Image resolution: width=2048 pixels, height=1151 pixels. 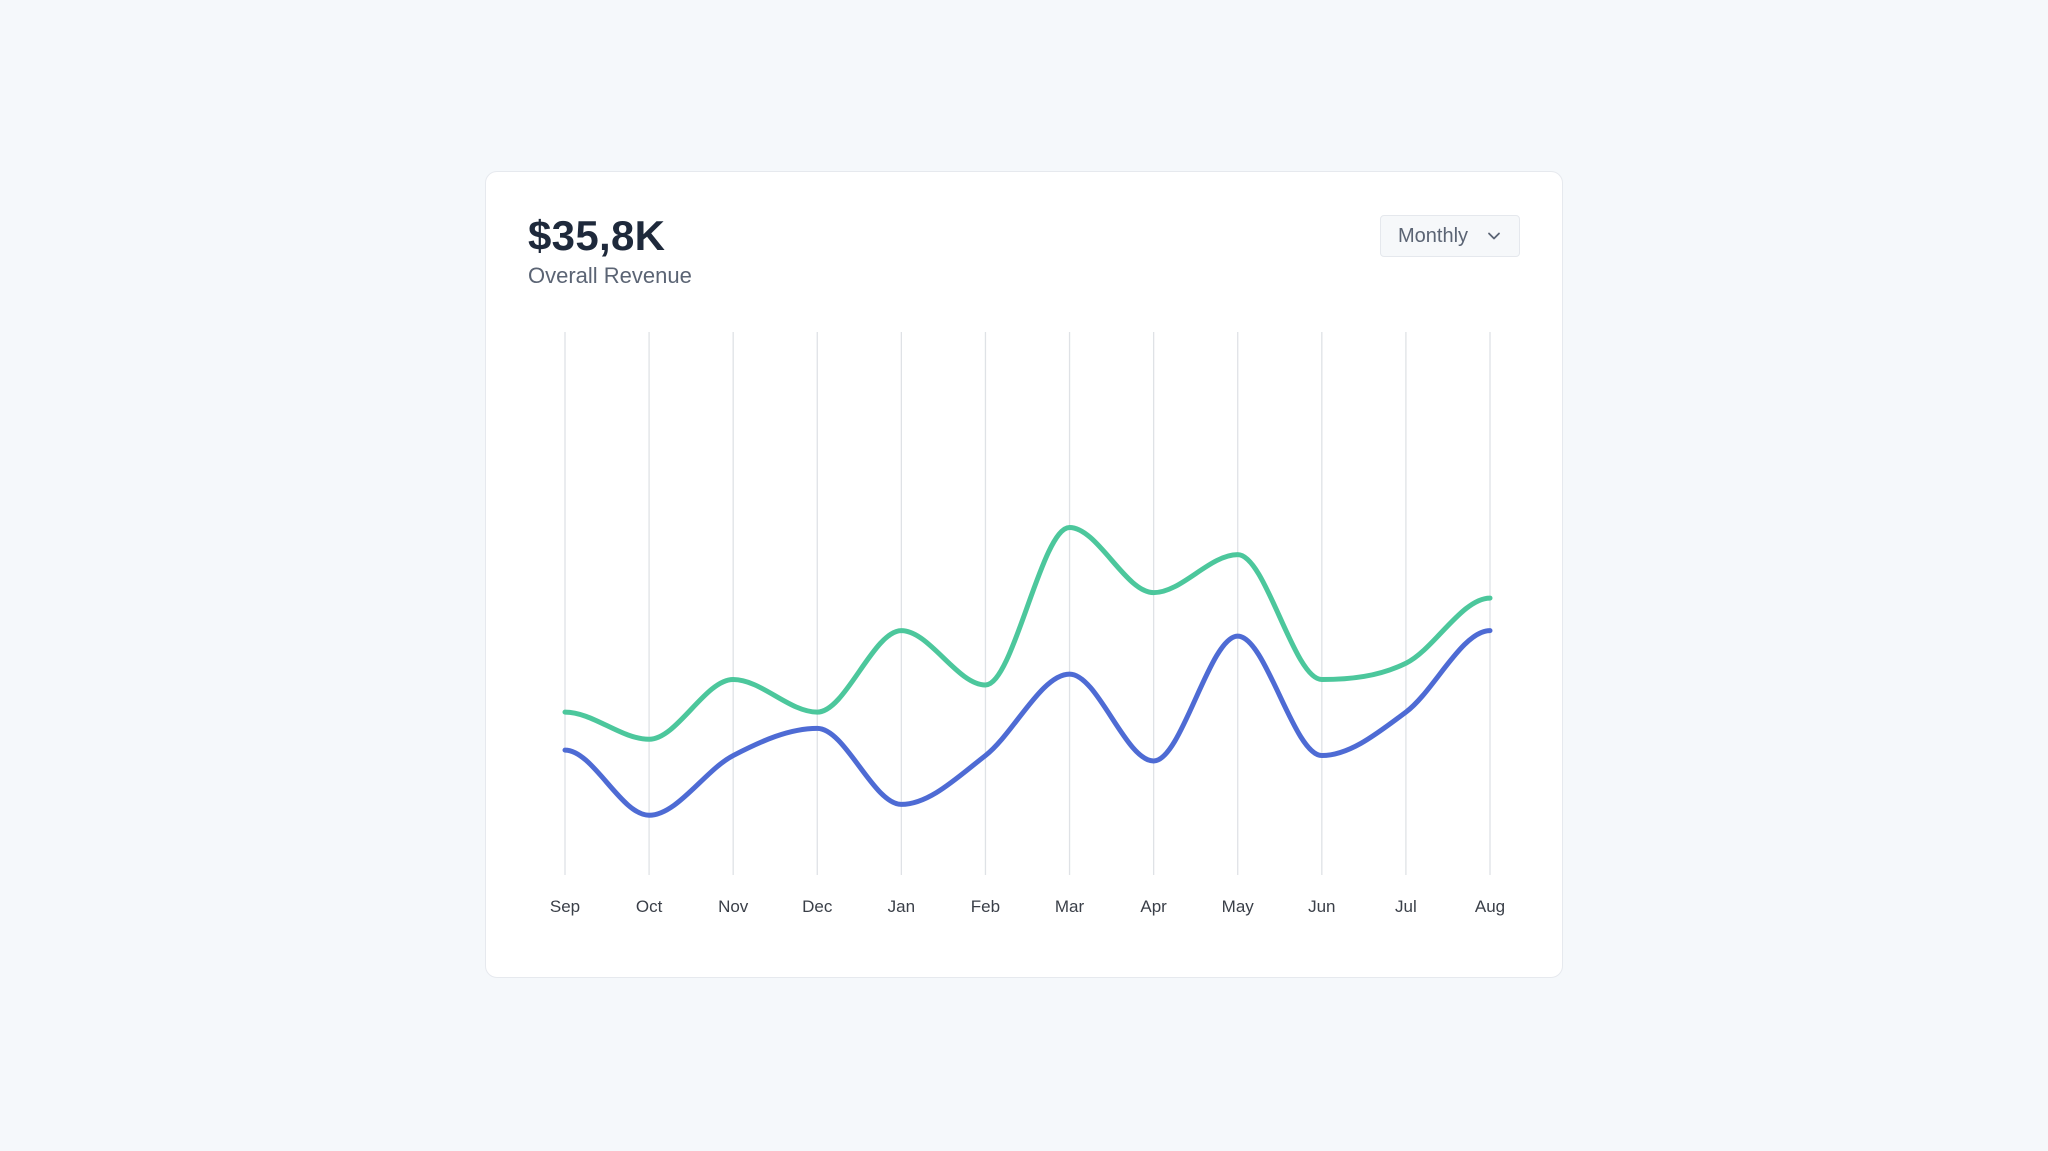 I want to click on x-tick-label-apr: Apr, so click(x=1153, y=906).